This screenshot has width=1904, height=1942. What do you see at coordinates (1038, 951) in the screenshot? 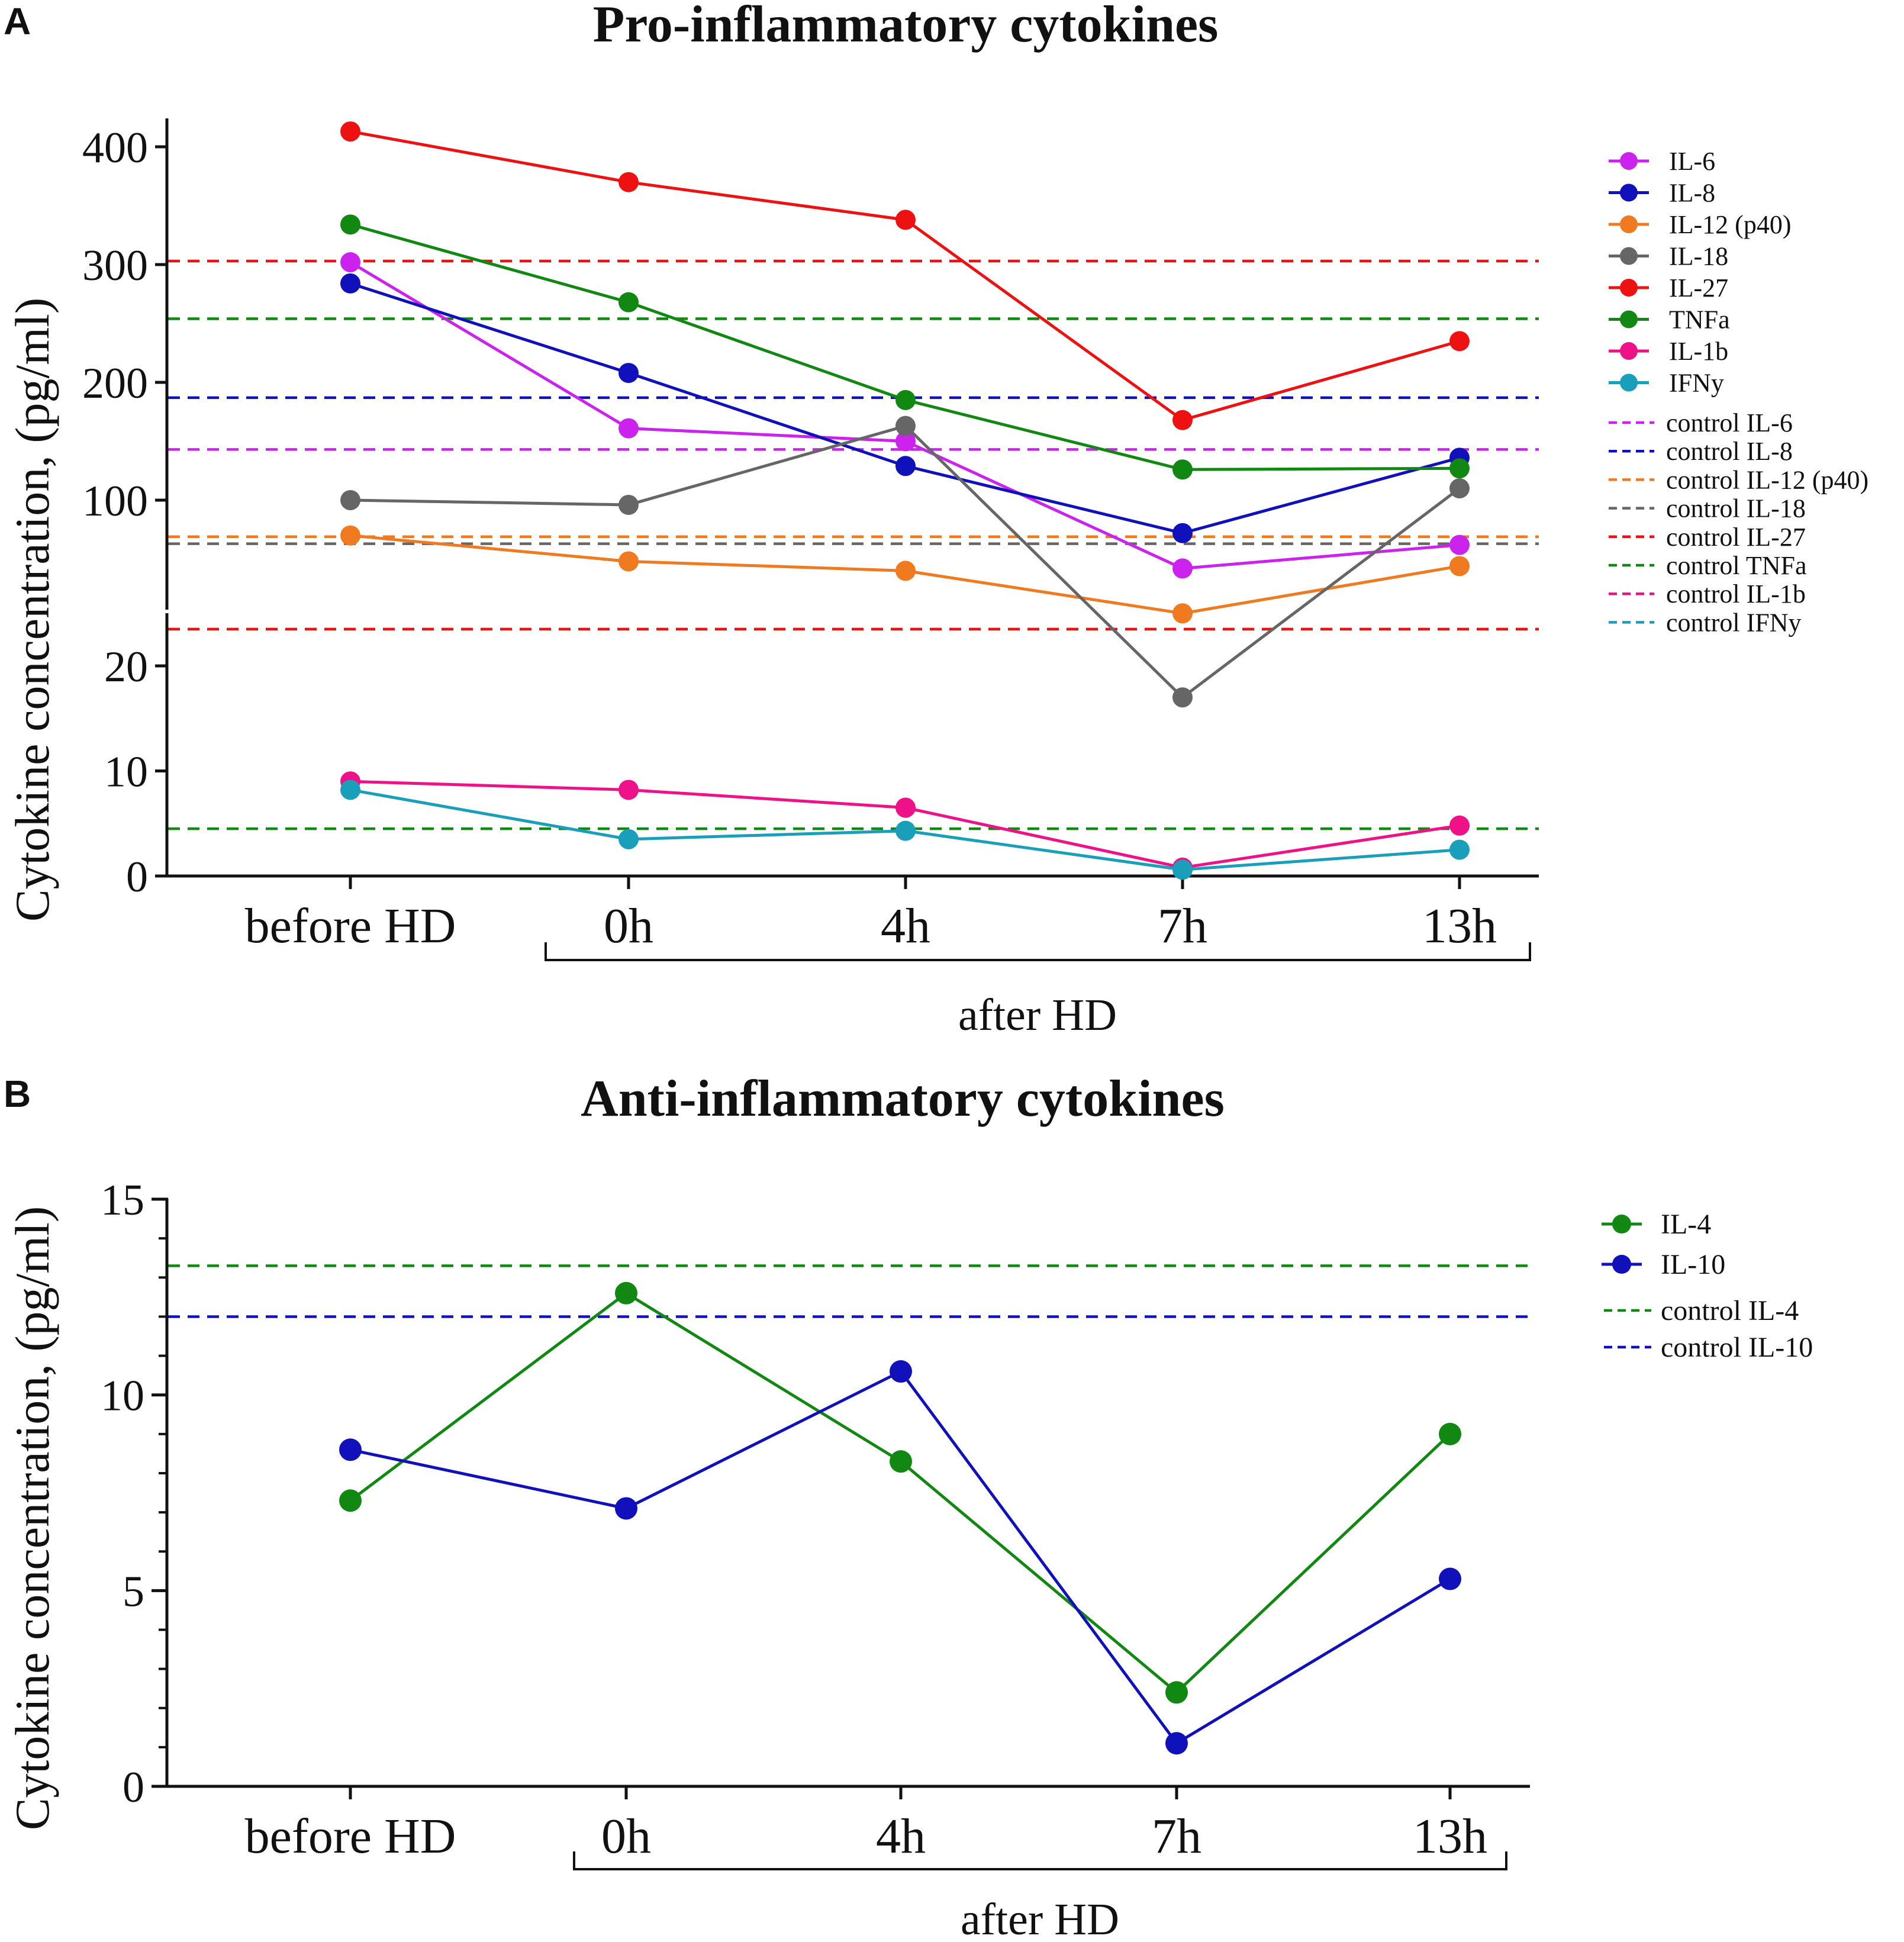
I see `panel-a-after-hd-bracket` at bounding box center [1038, 951].